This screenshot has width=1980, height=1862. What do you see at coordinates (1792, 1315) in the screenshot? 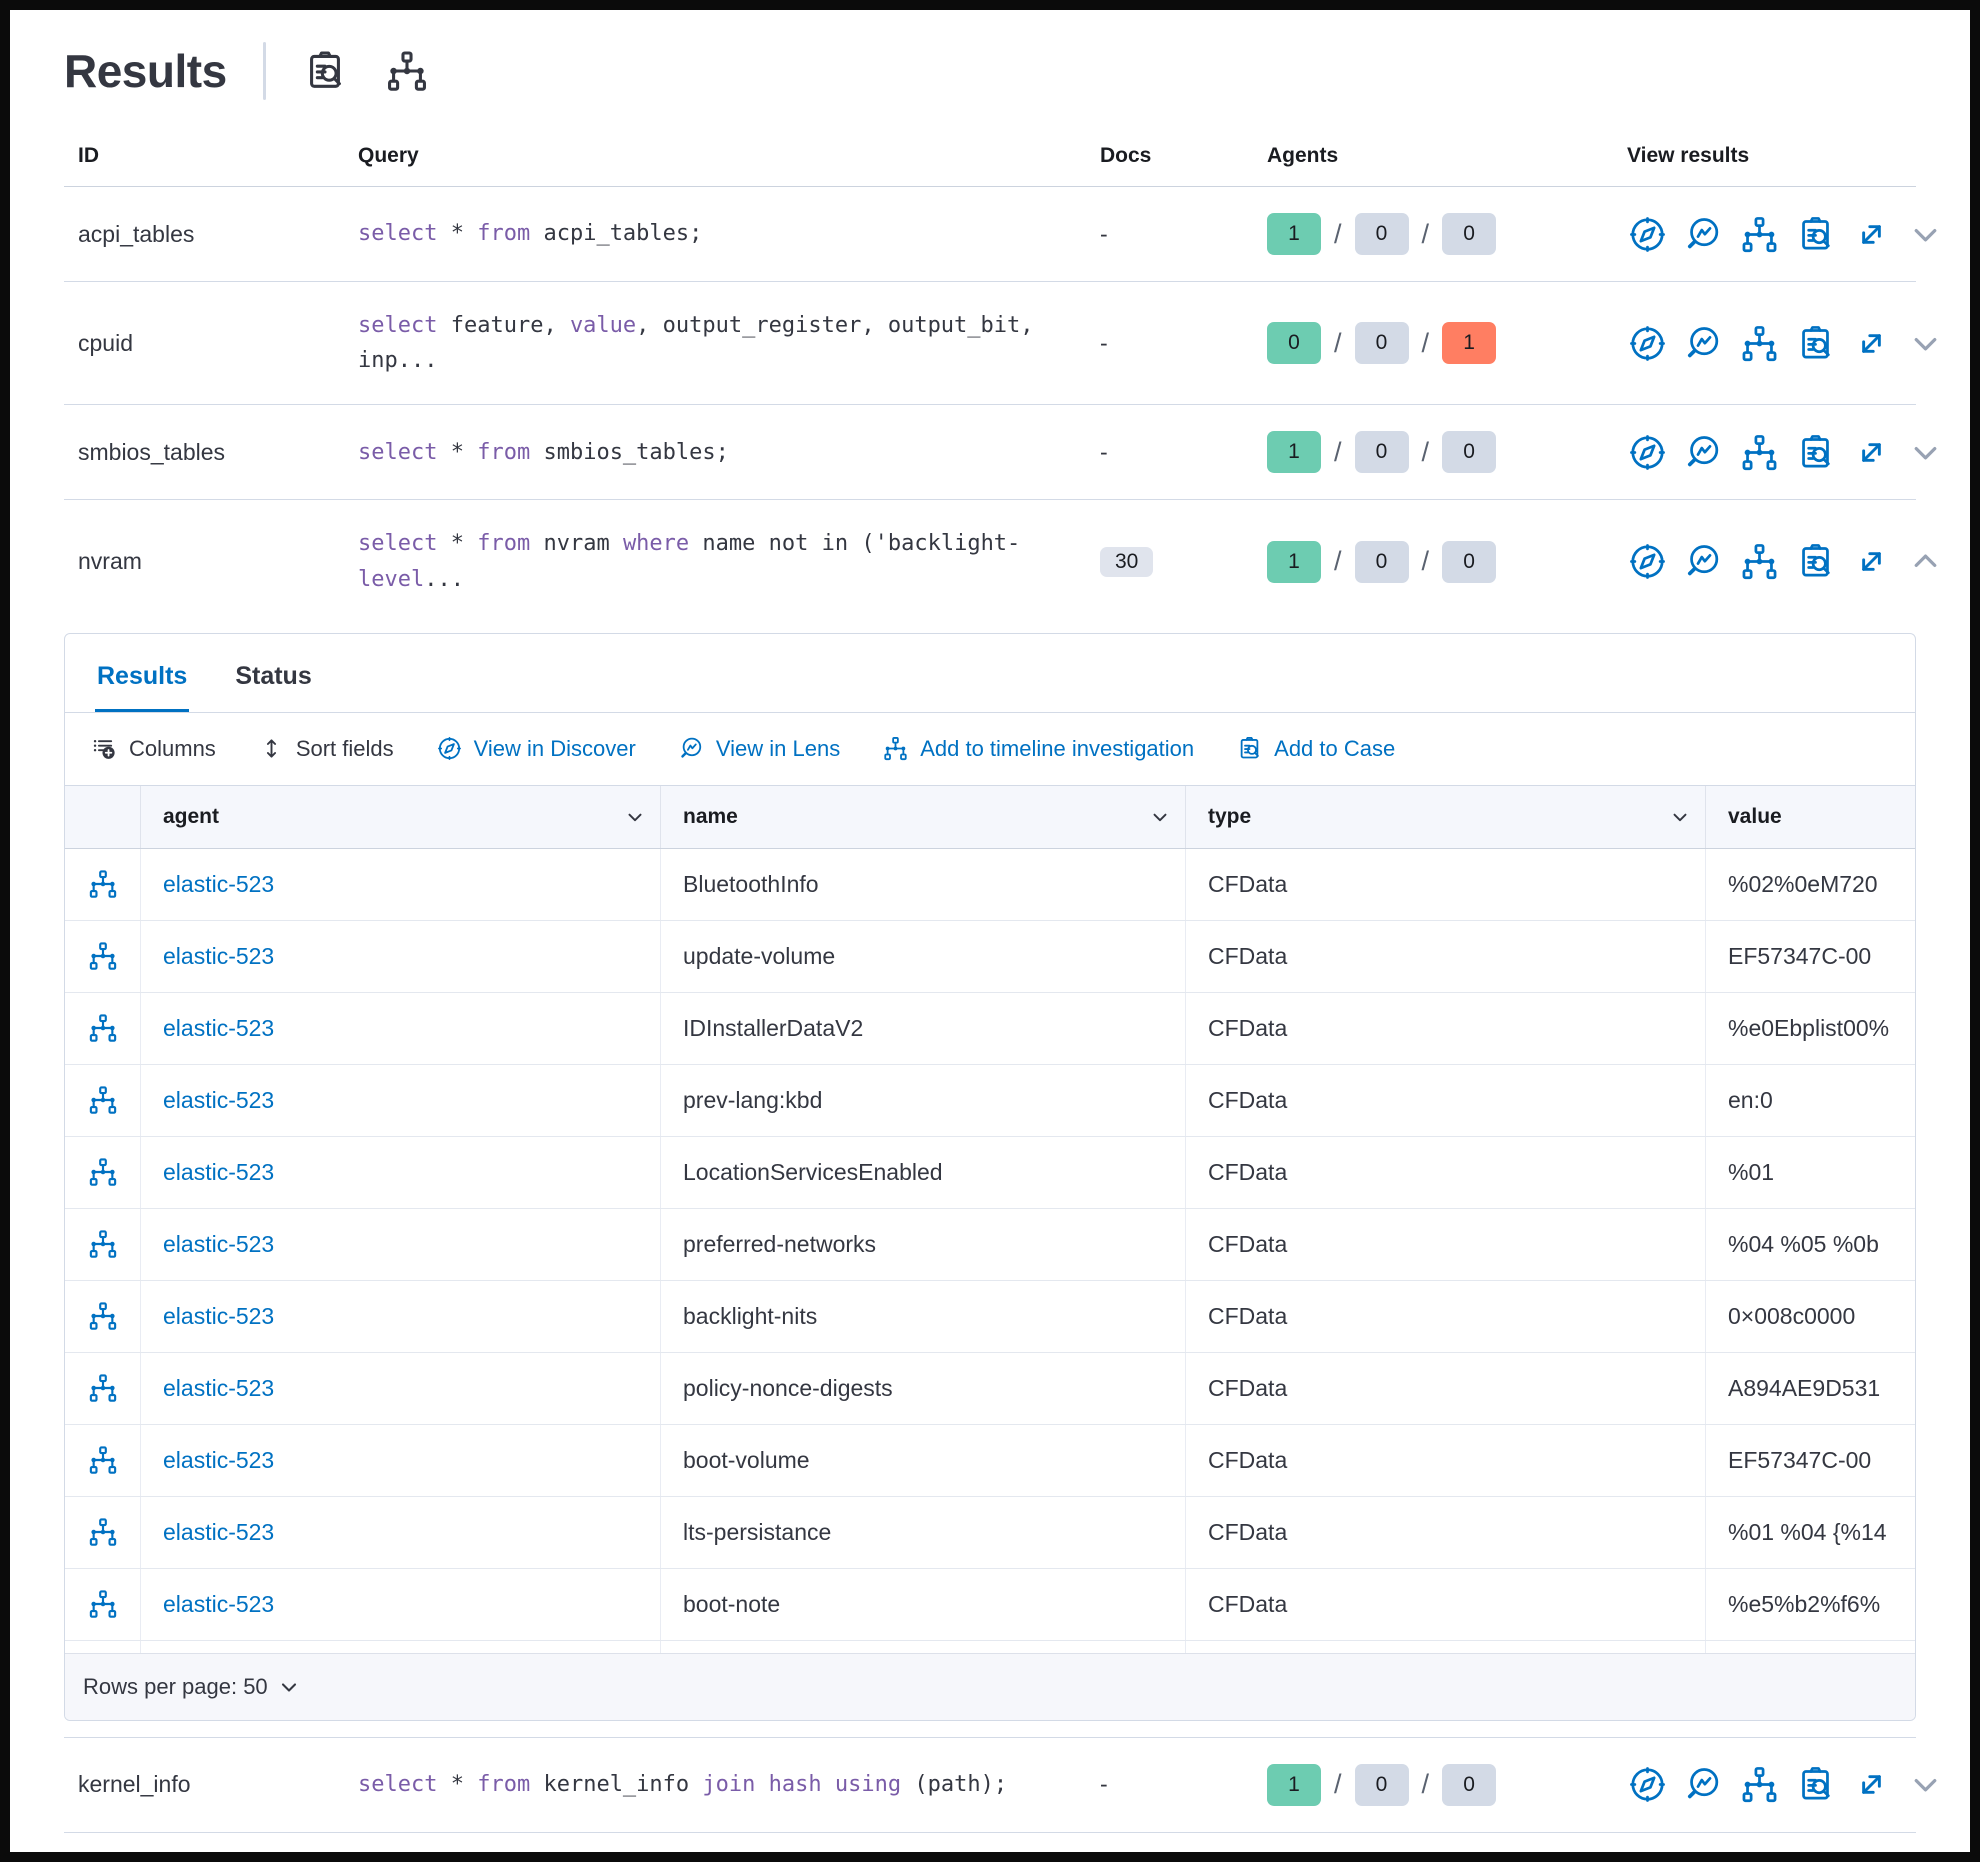
I see `cell-value: 0×008c0000` at bounding box center [1792, 1315].